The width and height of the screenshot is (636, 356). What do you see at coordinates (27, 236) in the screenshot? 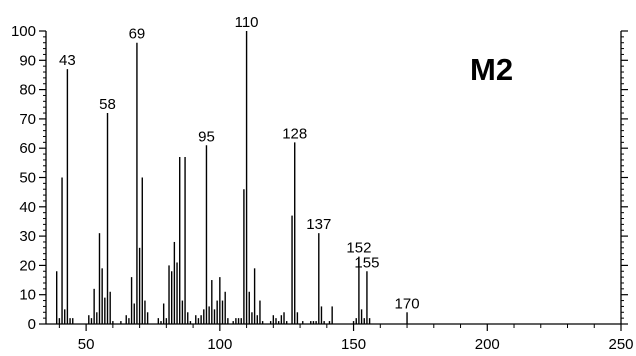
I see `y-tick-label: 30` at bounding box center [27, 236].